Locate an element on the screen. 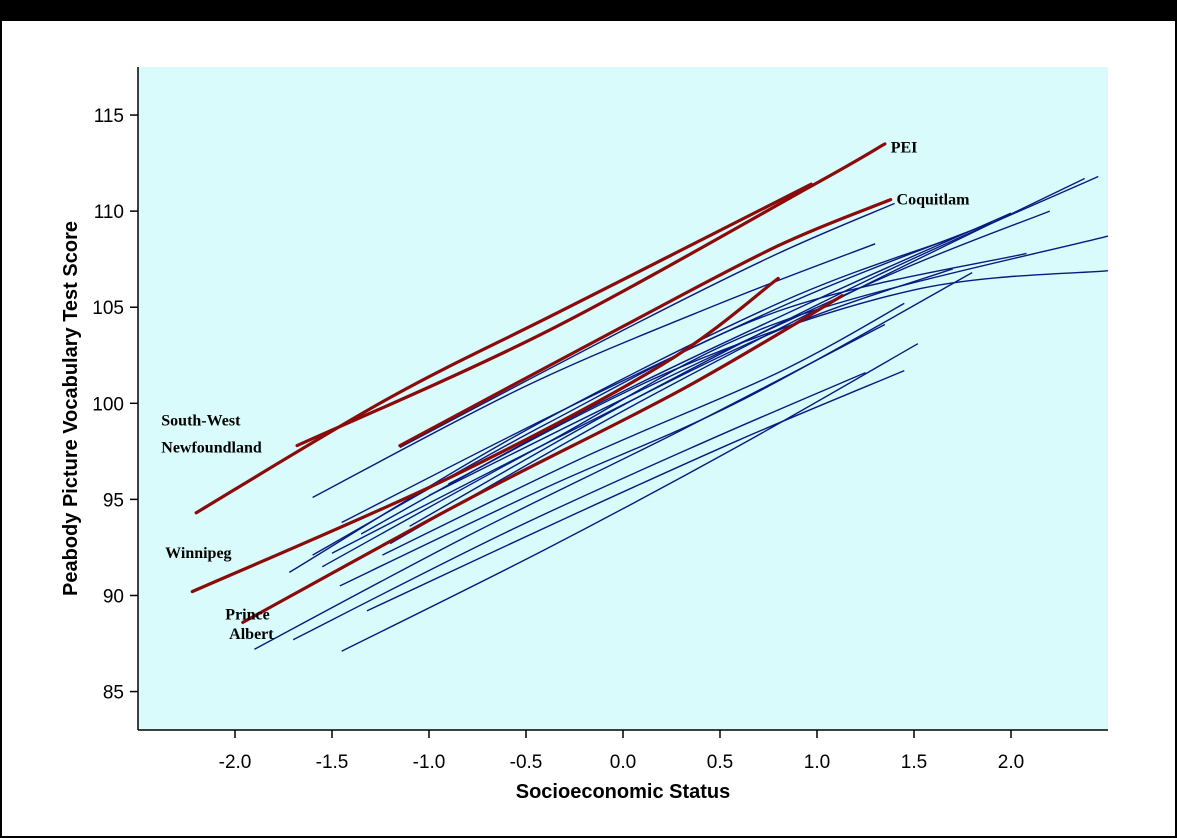  y-tick-label: 90 is located at coordinates (113, 596).